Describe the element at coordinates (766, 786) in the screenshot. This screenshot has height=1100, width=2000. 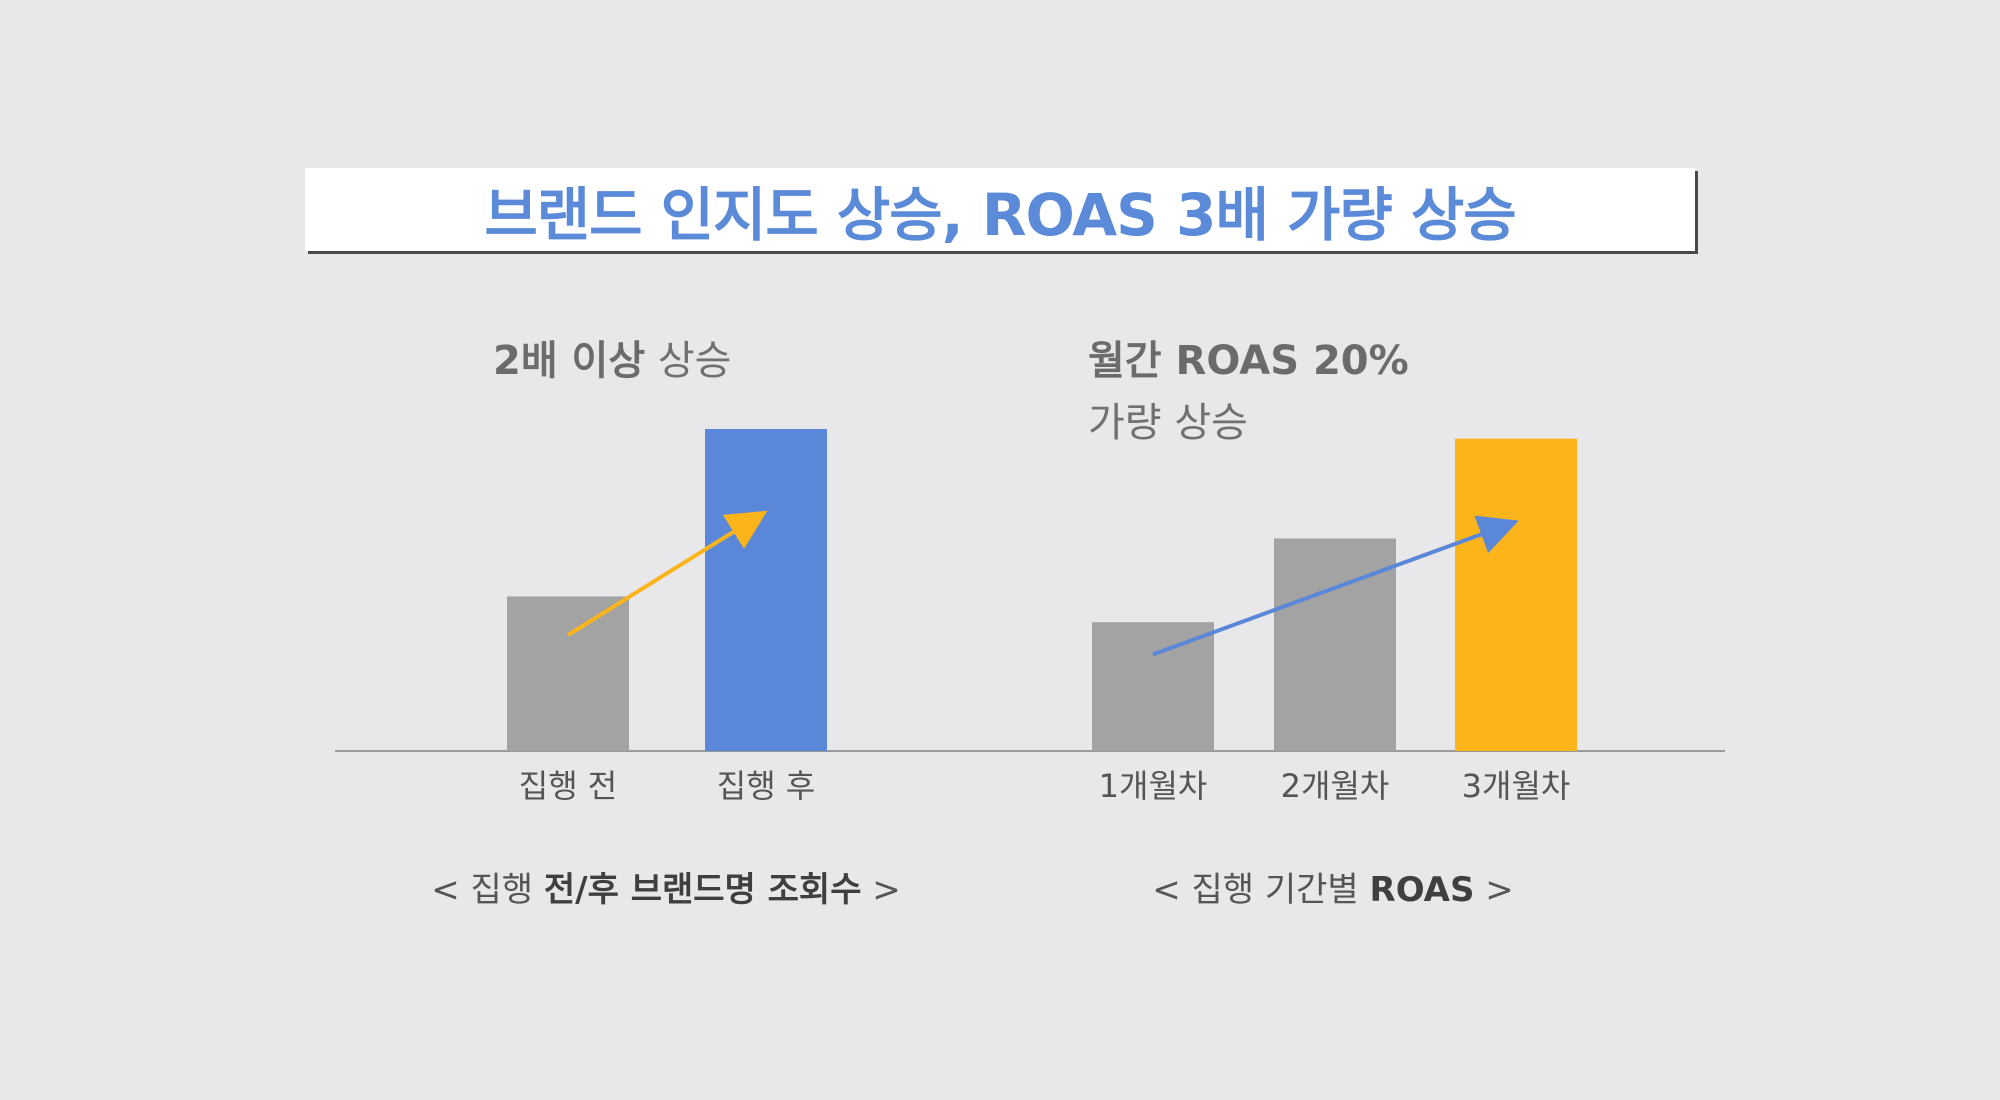
I see `left-tick-label-2: 집행 후` at that location.